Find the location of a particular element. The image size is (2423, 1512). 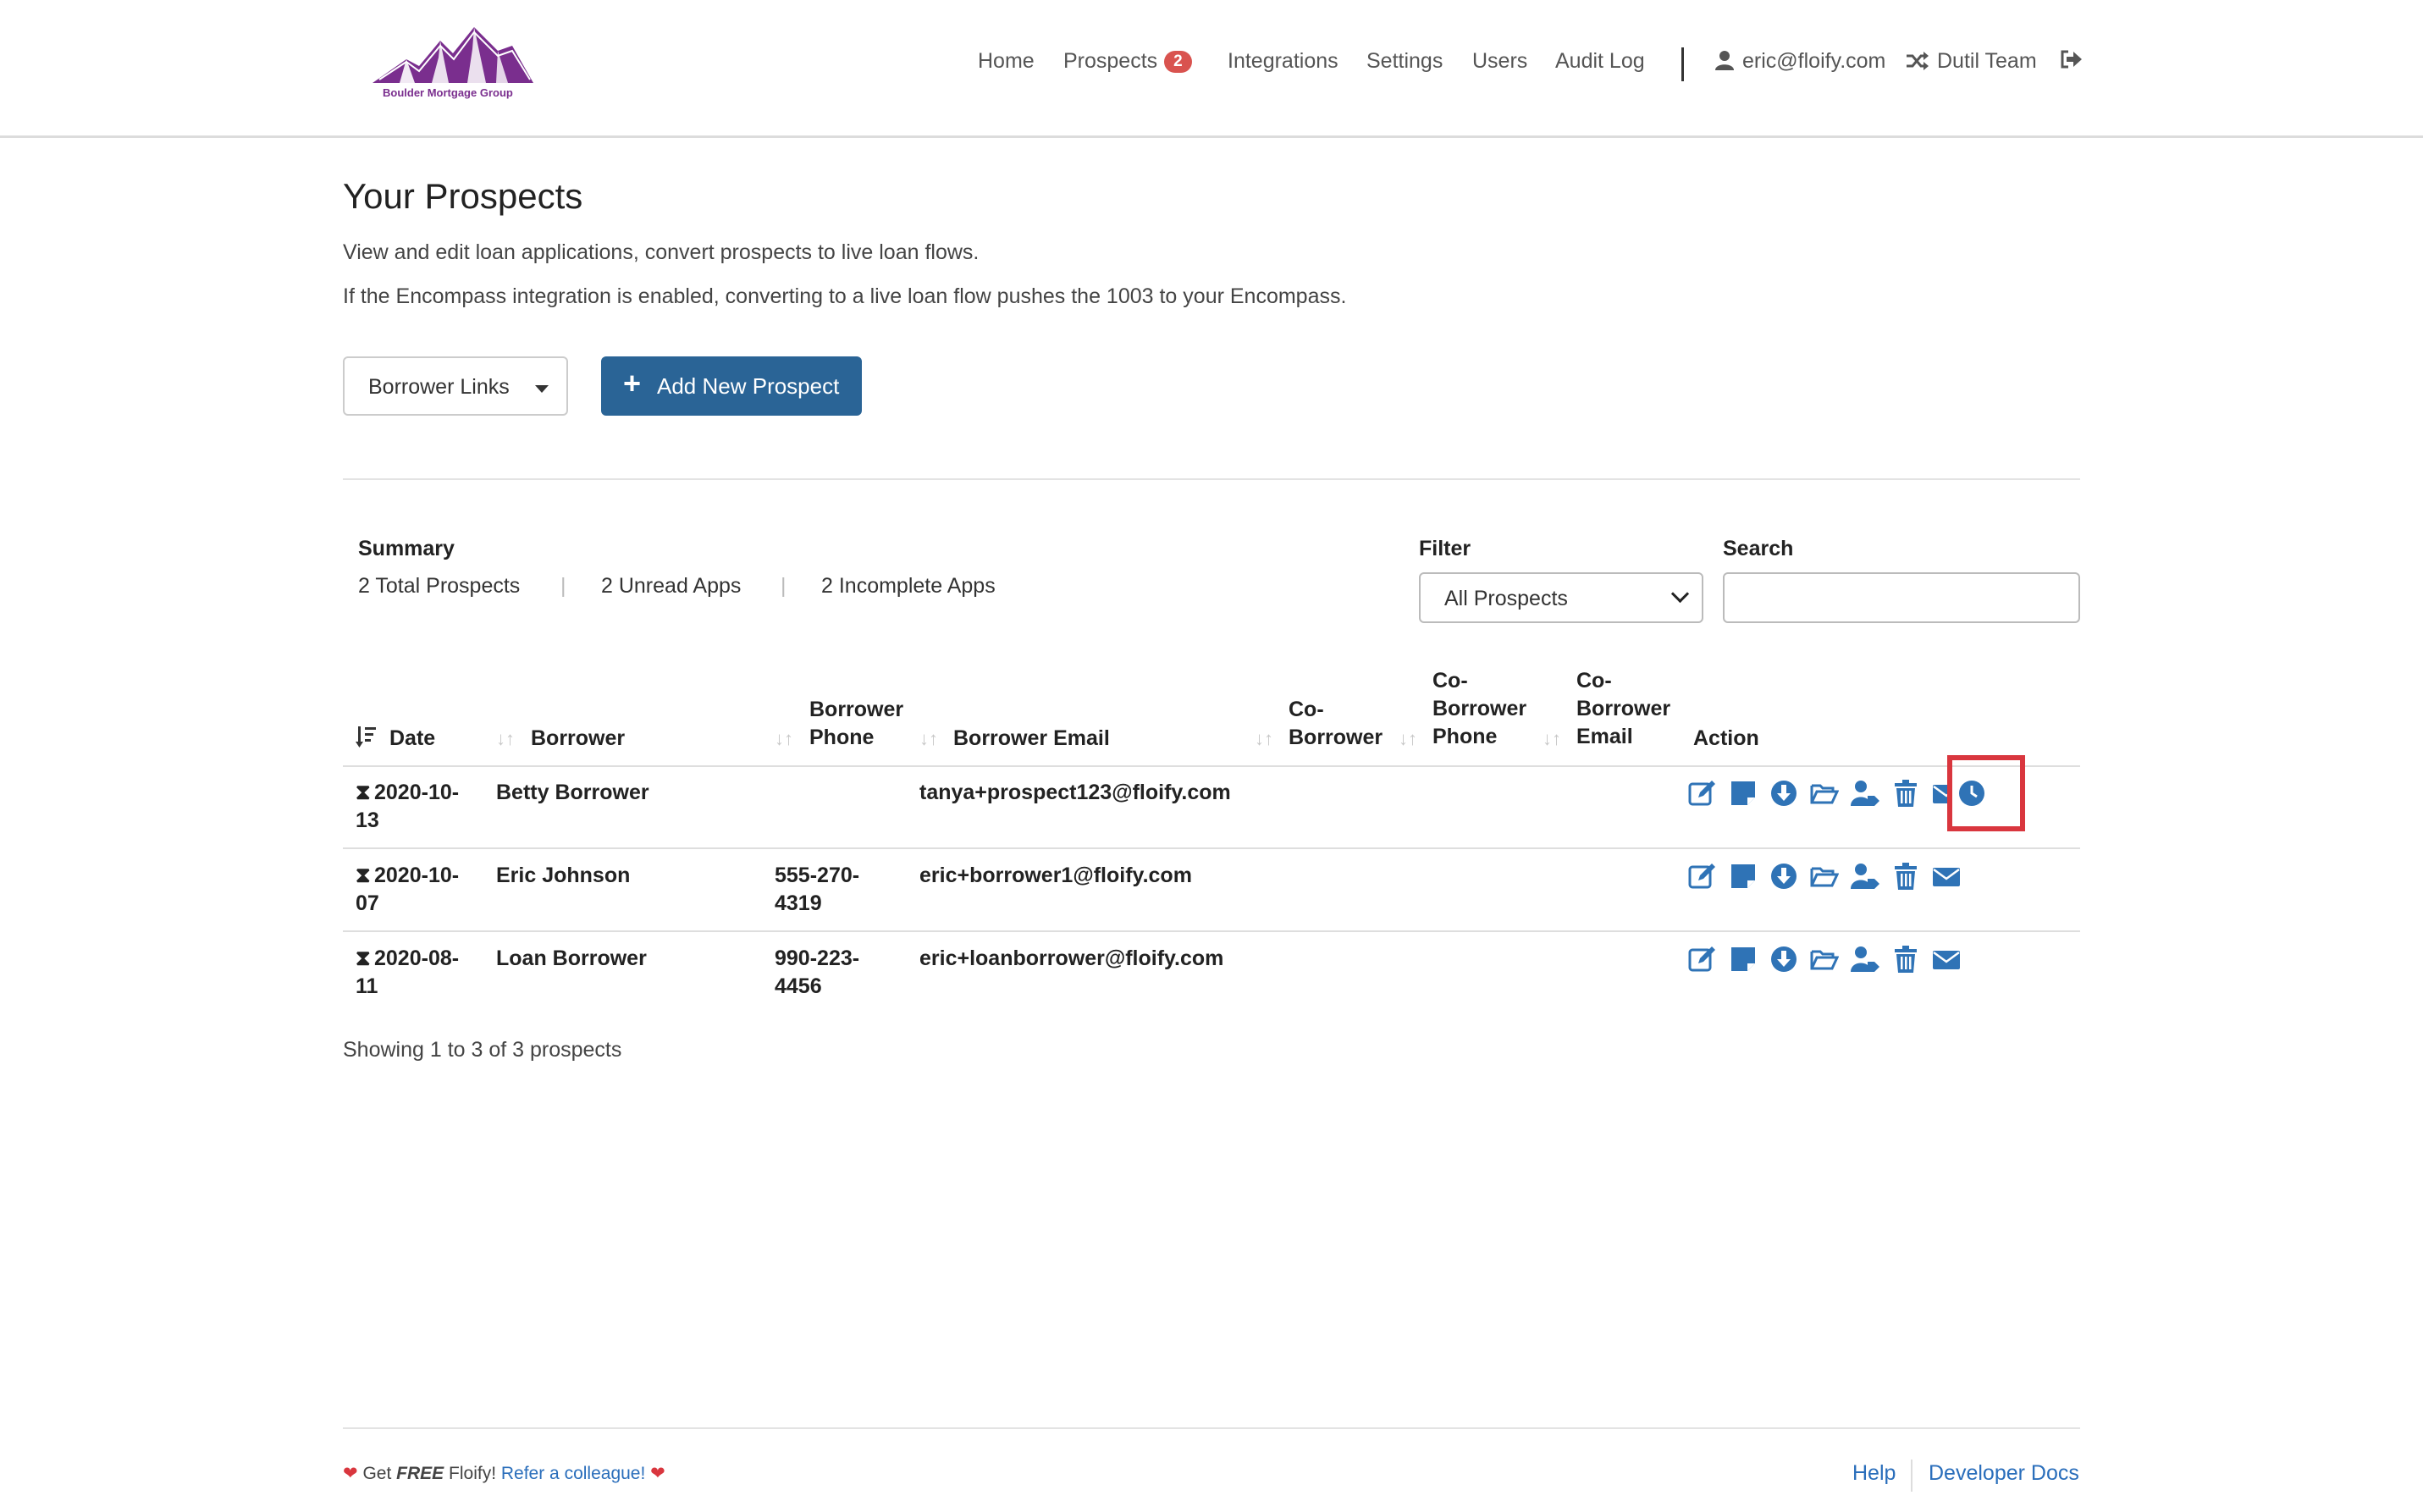

header-action: Action is located at coordinates (1726, 738).